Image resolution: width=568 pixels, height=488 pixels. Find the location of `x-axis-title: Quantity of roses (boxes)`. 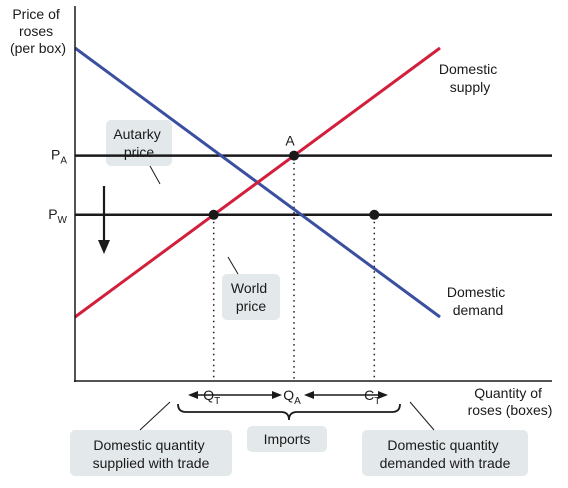

x-axis-title: Quantity of roses (boxes) is located at coordinates (510, 401).